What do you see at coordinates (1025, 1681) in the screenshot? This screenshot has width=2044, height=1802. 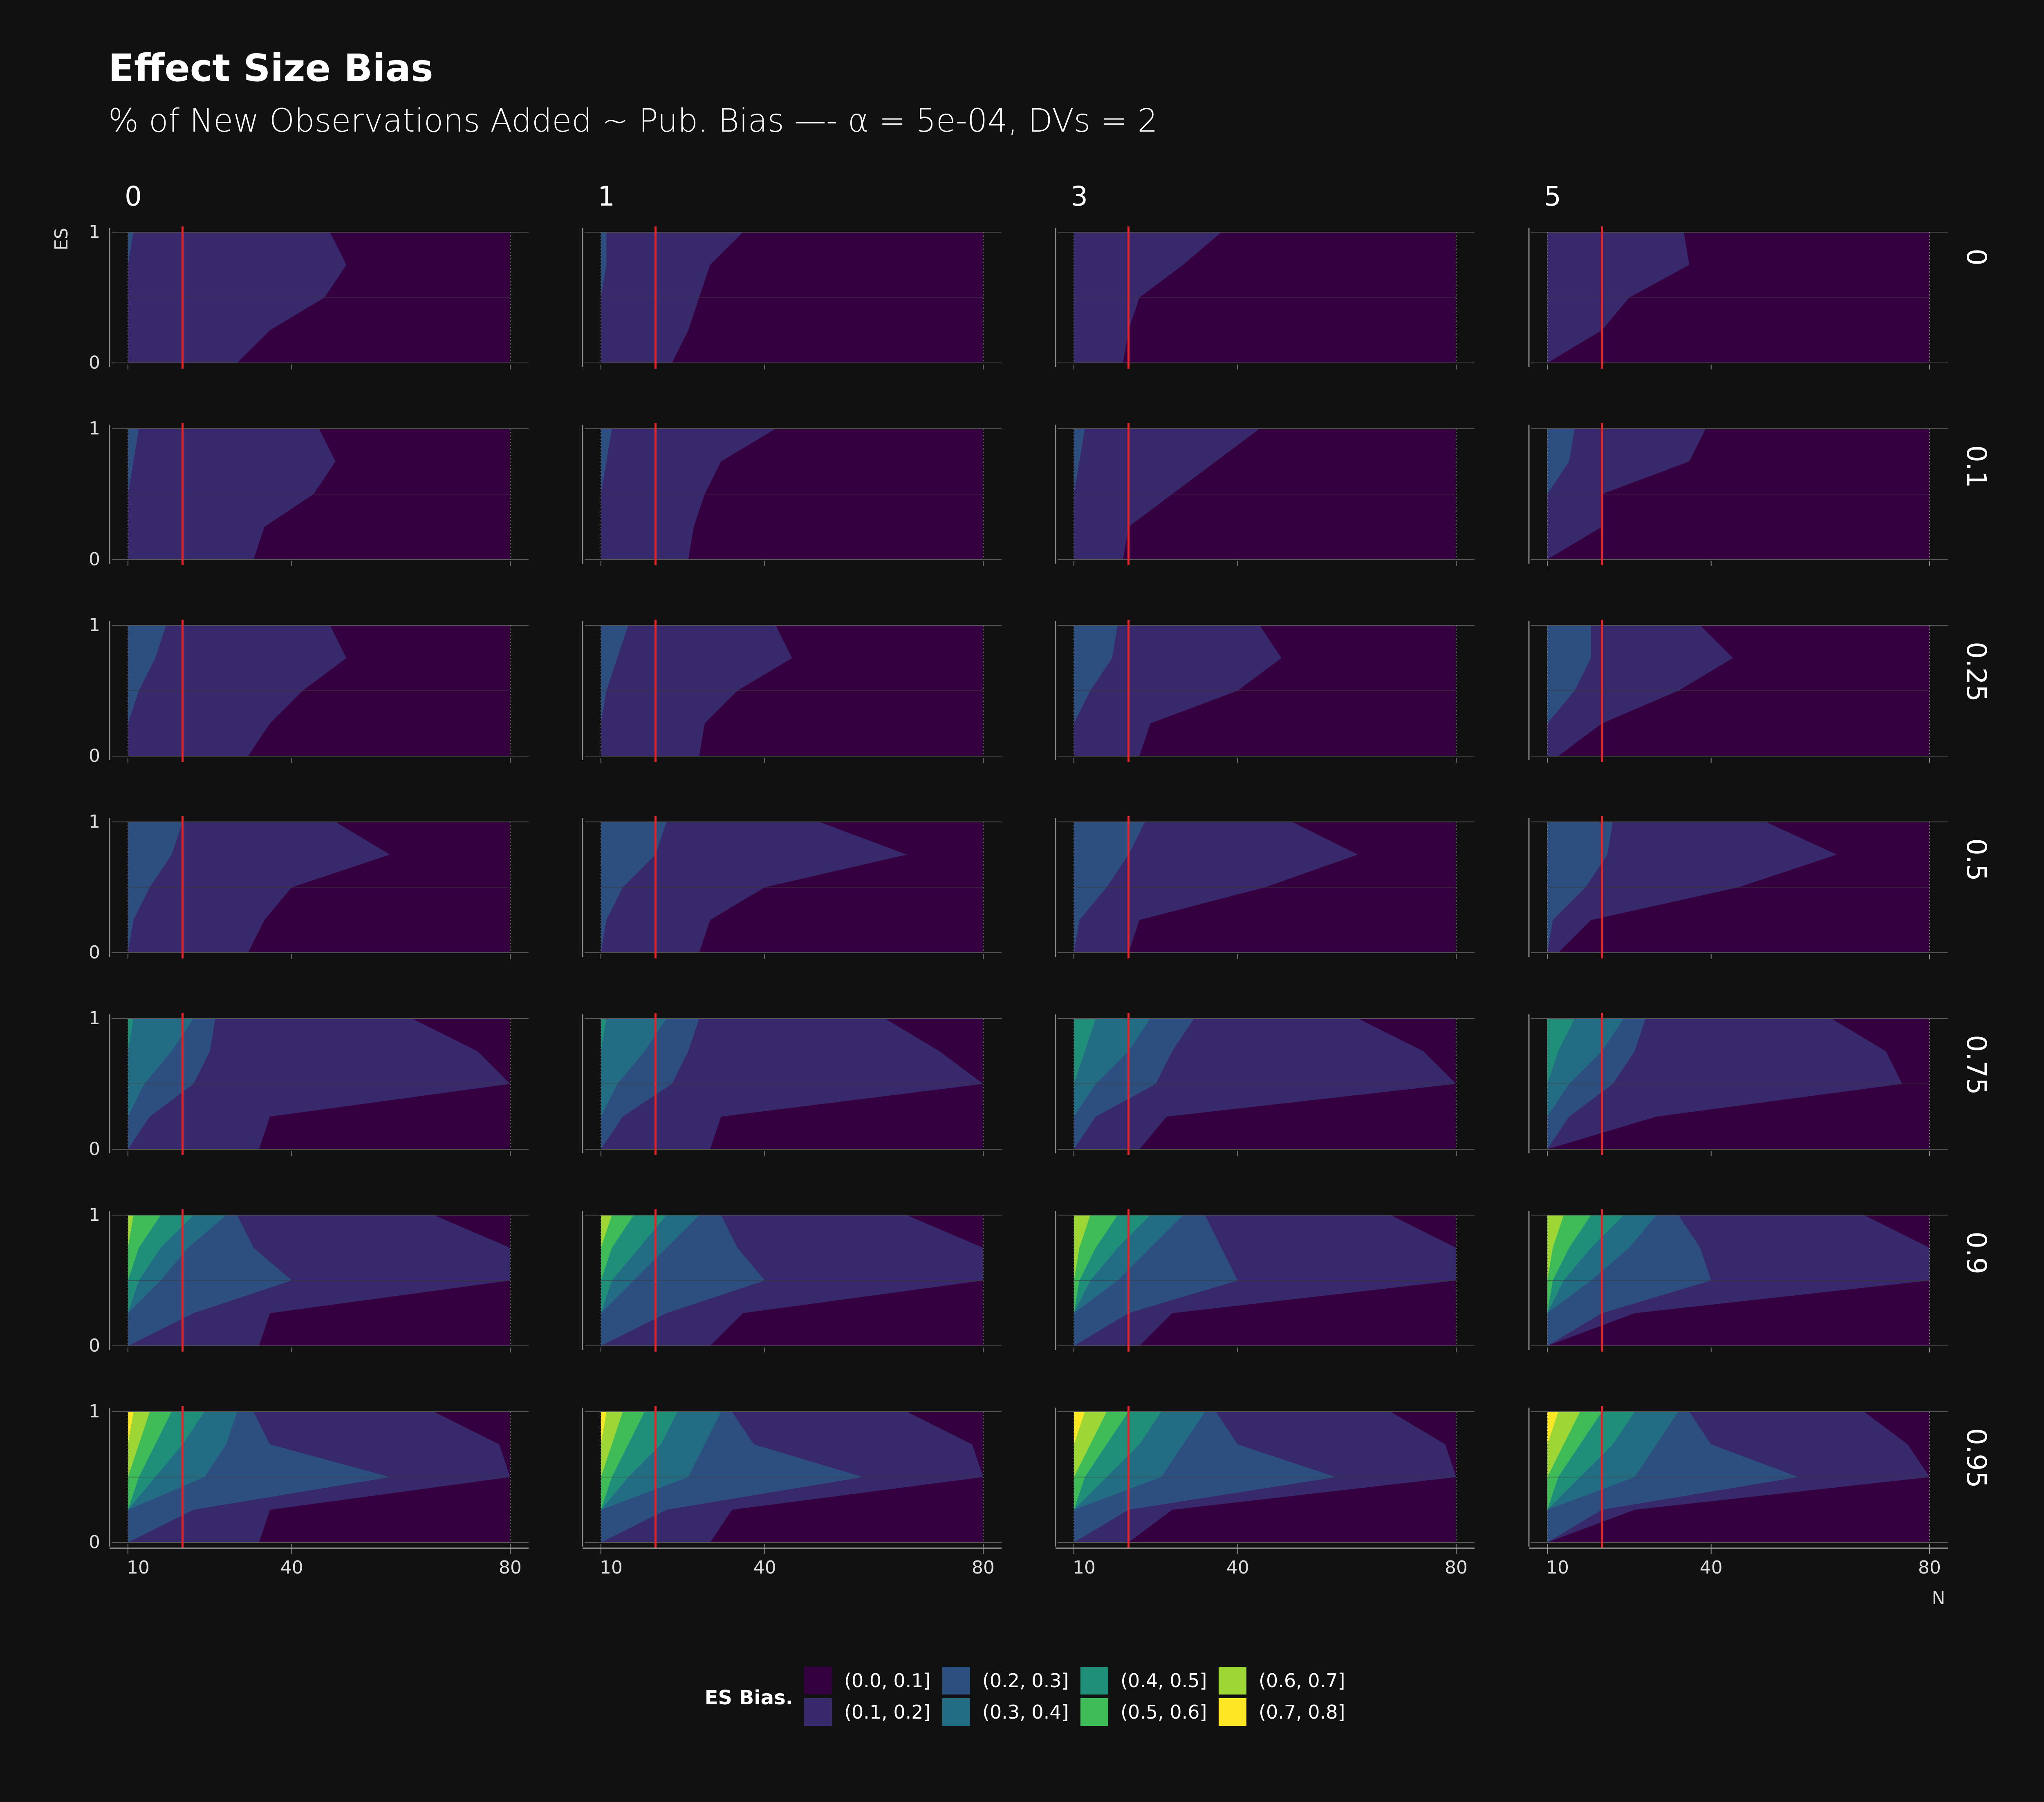 I see `legend-label: (0.2, 0.3]` at bounding box center [1025, 1681].